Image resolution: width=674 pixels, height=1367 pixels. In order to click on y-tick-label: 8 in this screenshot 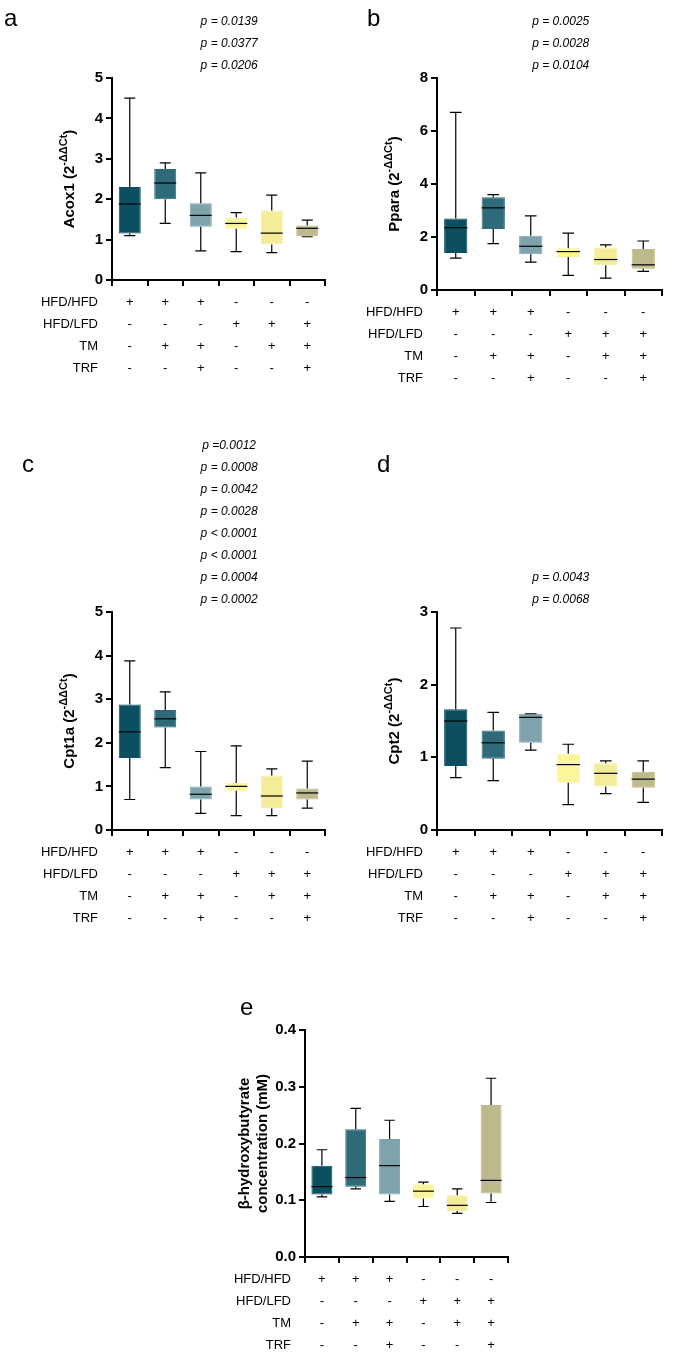, I will do `click(423, 77)`.